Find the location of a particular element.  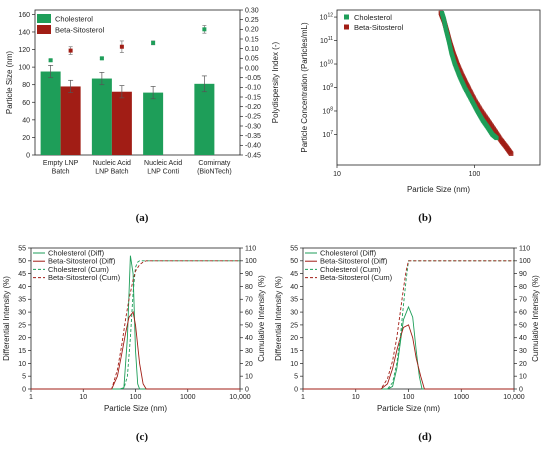

data-point-beta-sitosterol is located at coordinates (511, 153).